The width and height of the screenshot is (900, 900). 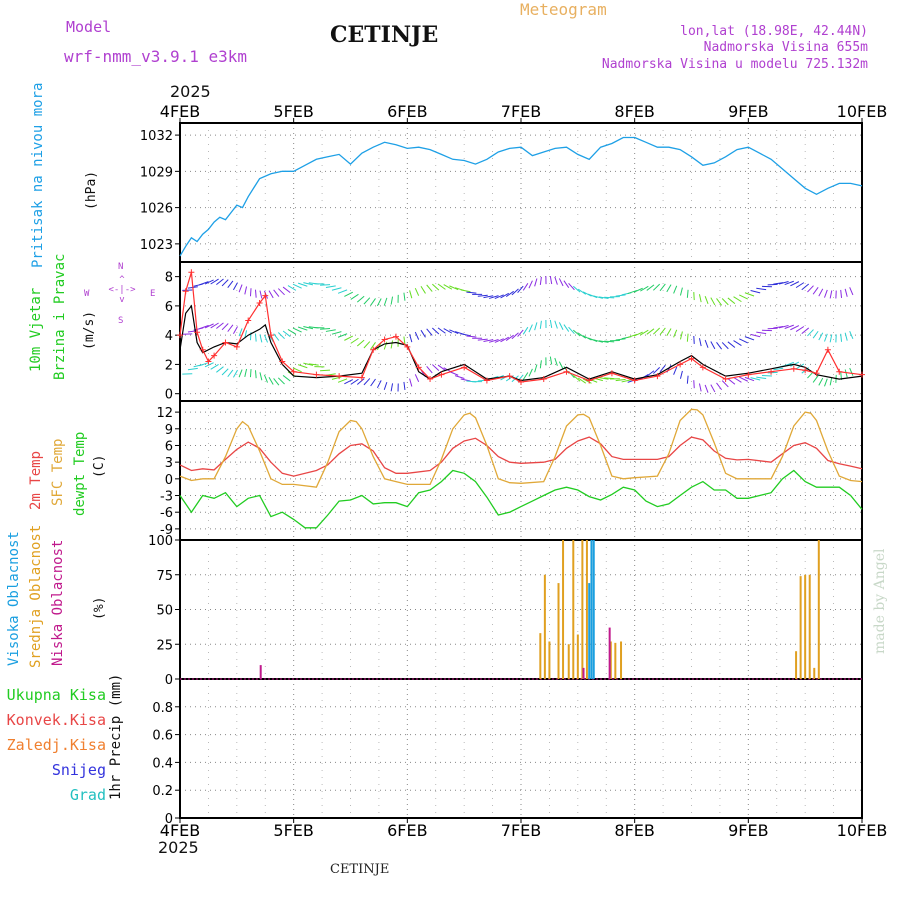 I want to click on ytick-label: 1026, so click(x=156, y=209).